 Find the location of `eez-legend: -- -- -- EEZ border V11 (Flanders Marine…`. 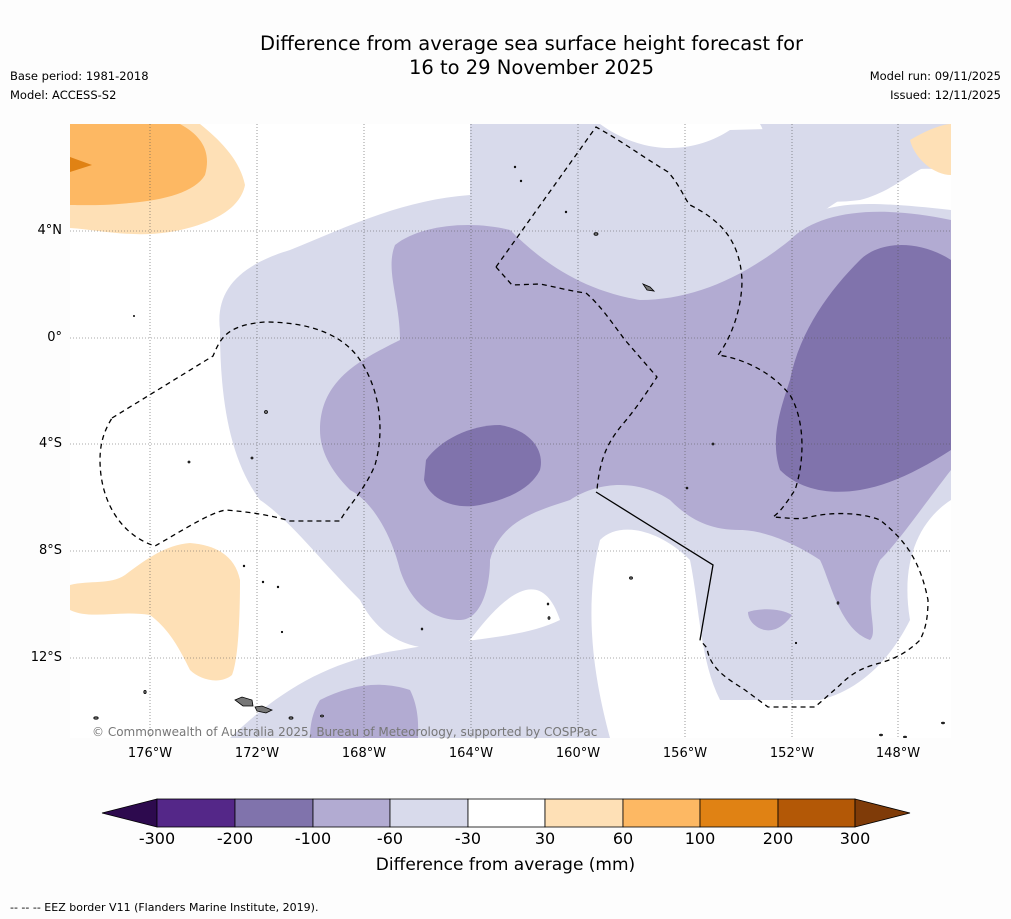

eez-legend: -- -- -- EEZ border V11 (Flanders Marine… is located at coordinates (164, 907).